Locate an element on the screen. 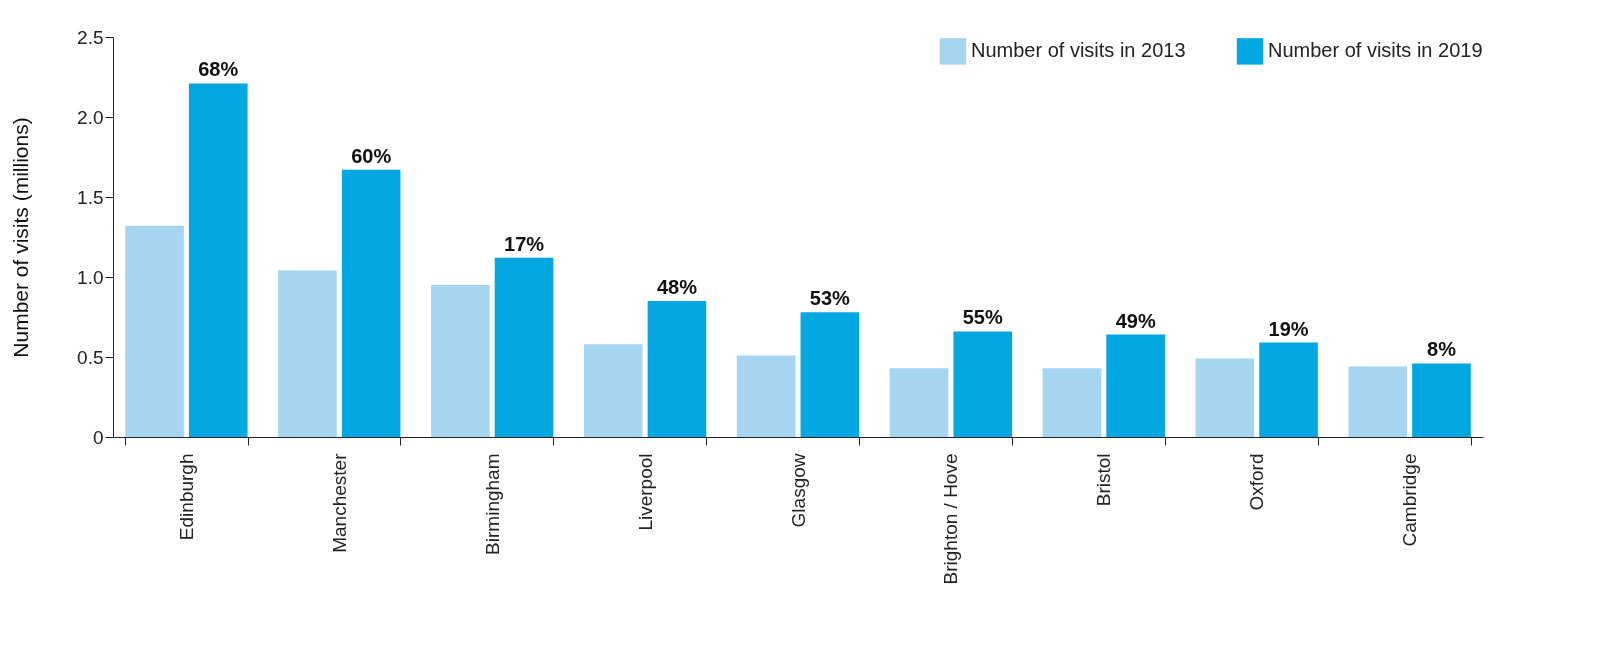  annotation: 8% is located at coordinates (1442, 349).